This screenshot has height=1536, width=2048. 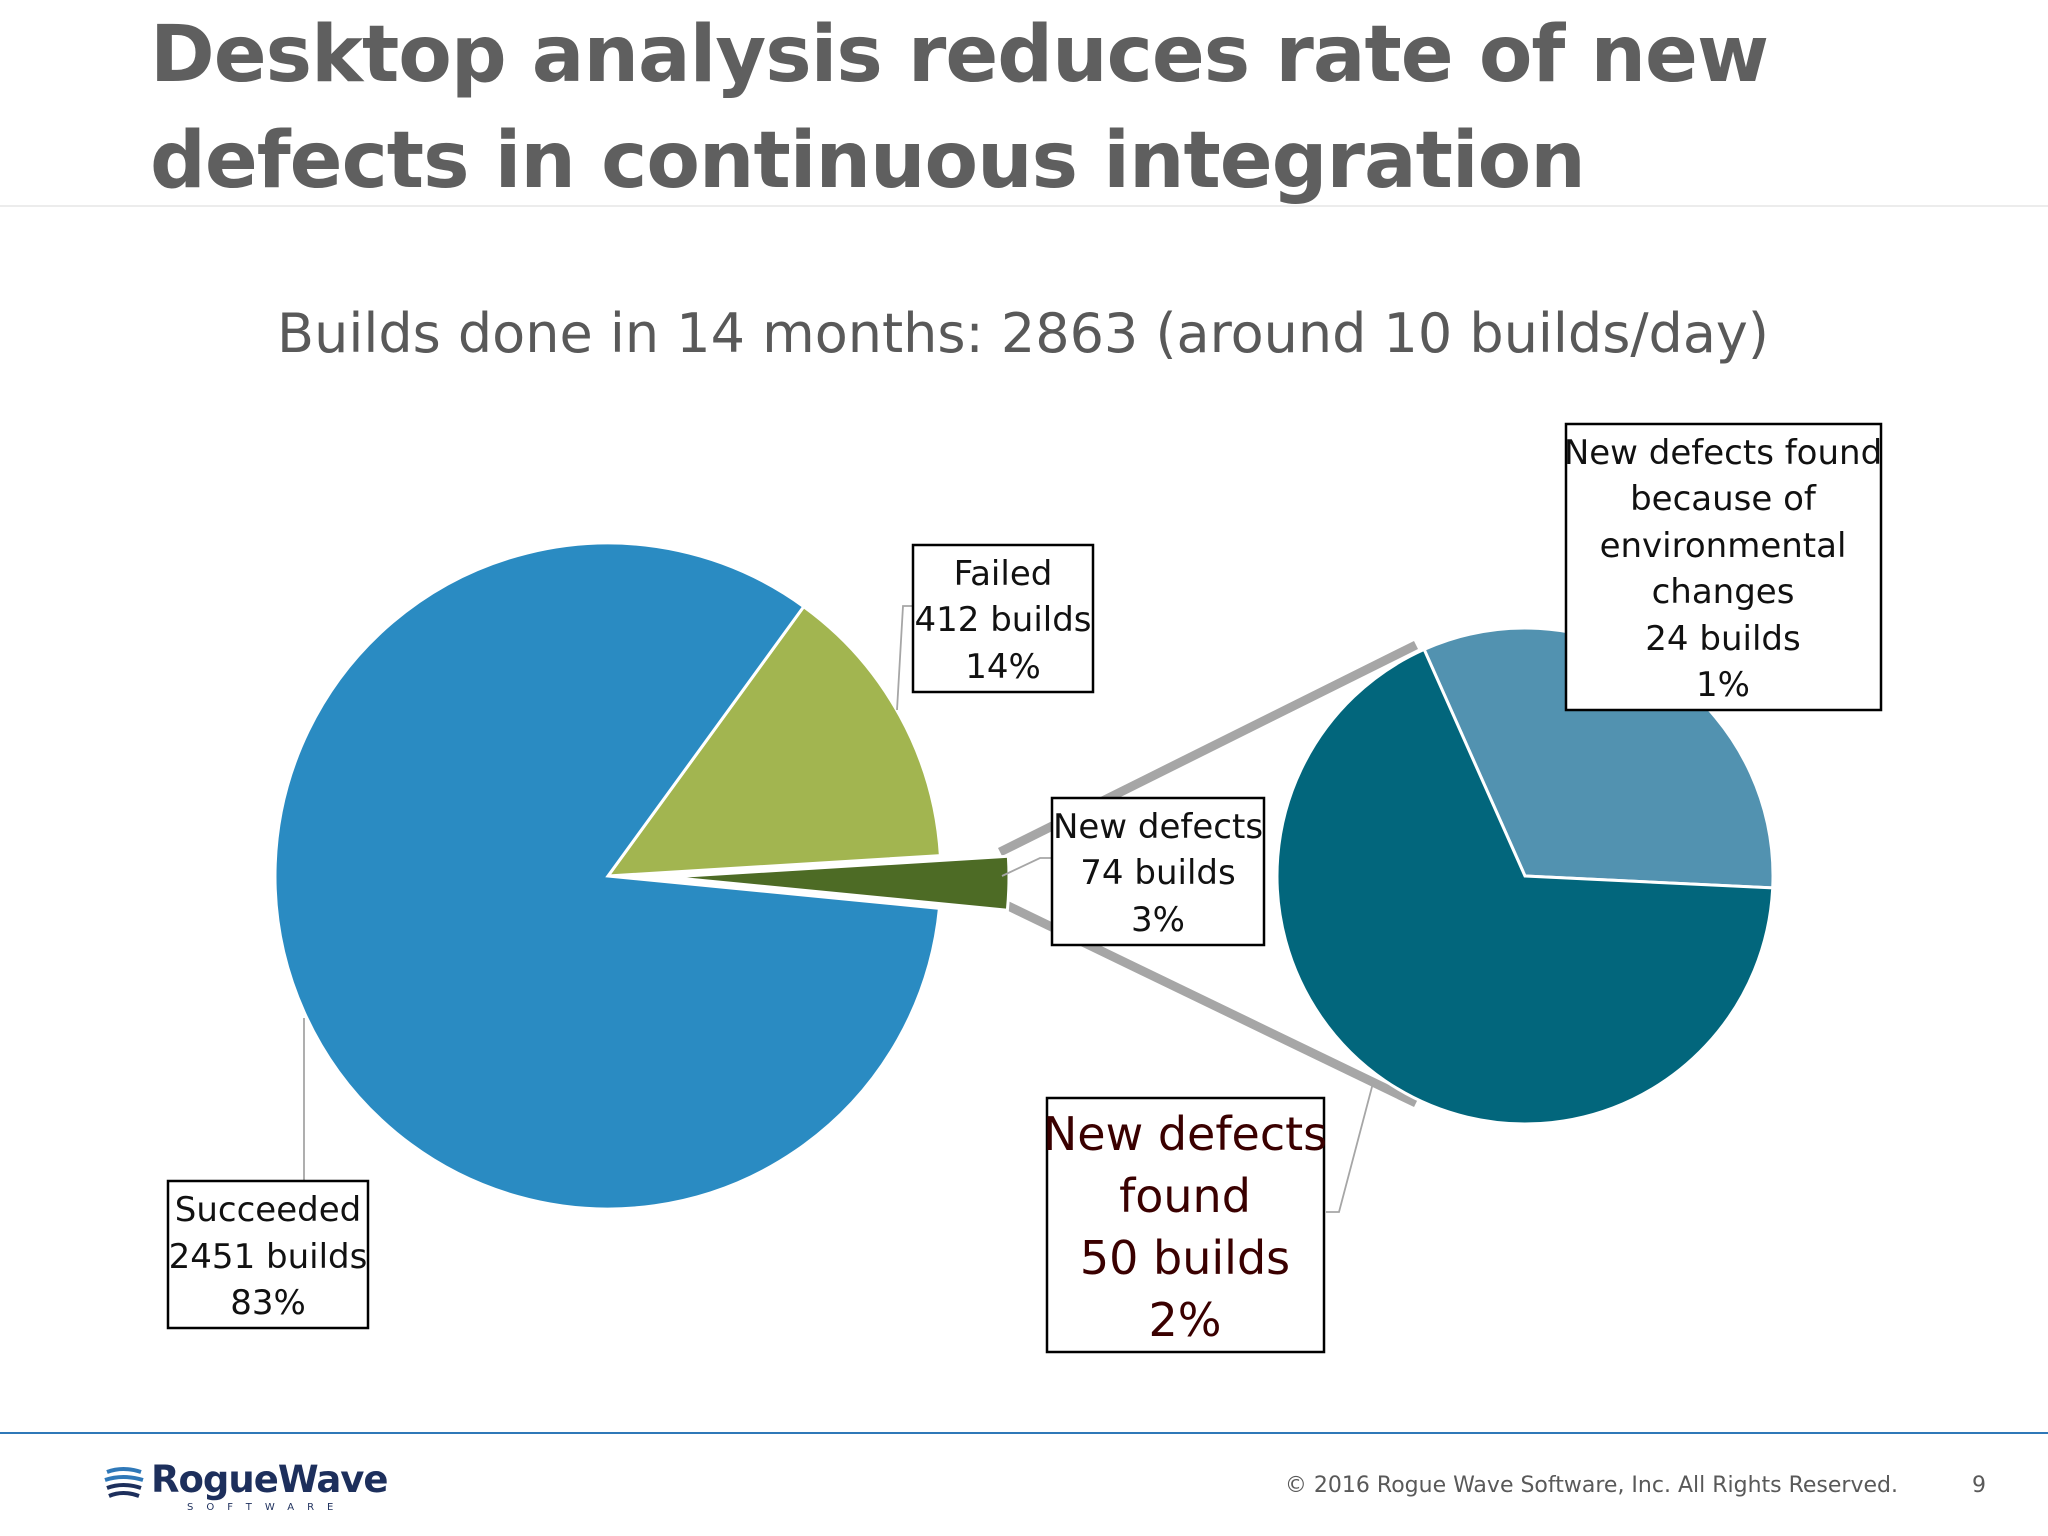 I want to click on pie-slice-new-defects-found, so click(x=1525, y=886).